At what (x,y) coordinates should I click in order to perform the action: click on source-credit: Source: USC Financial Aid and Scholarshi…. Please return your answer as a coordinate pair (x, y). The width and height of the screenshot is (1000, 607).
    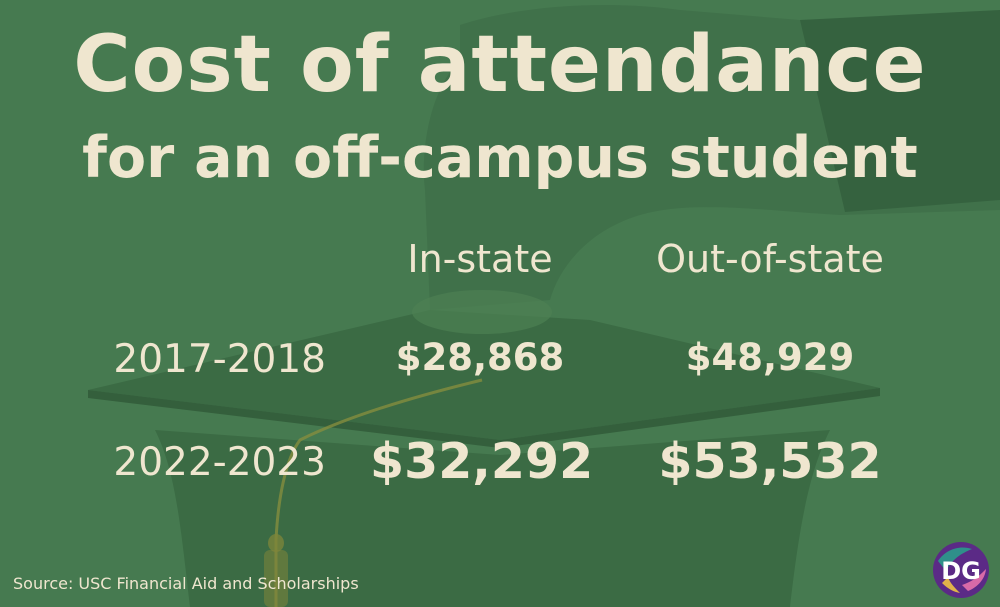
    Looking at the image, I should click on (186, 583).